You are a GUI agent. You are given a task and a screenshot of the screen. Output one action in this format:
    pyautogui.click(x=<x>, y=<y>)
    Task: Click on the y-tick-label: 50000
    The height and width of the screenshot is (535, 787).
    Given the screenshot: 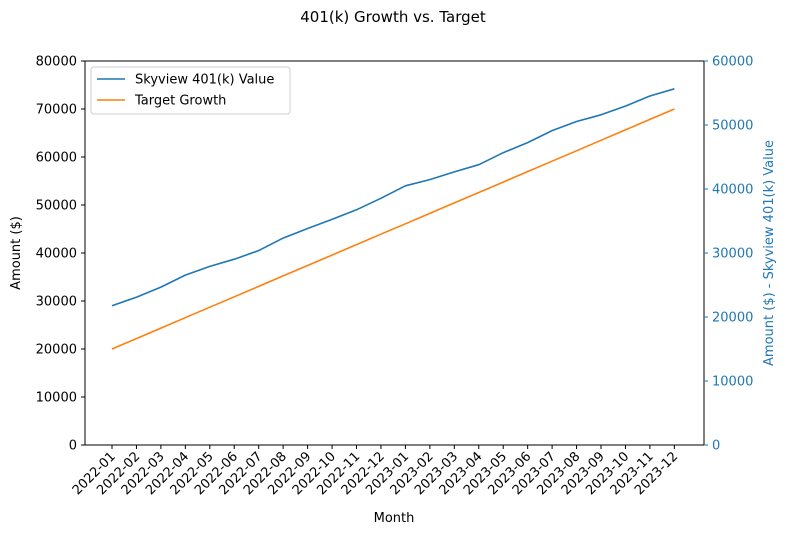 What is the action you would take?
    pyautogui.click(x=56, y=206)
    